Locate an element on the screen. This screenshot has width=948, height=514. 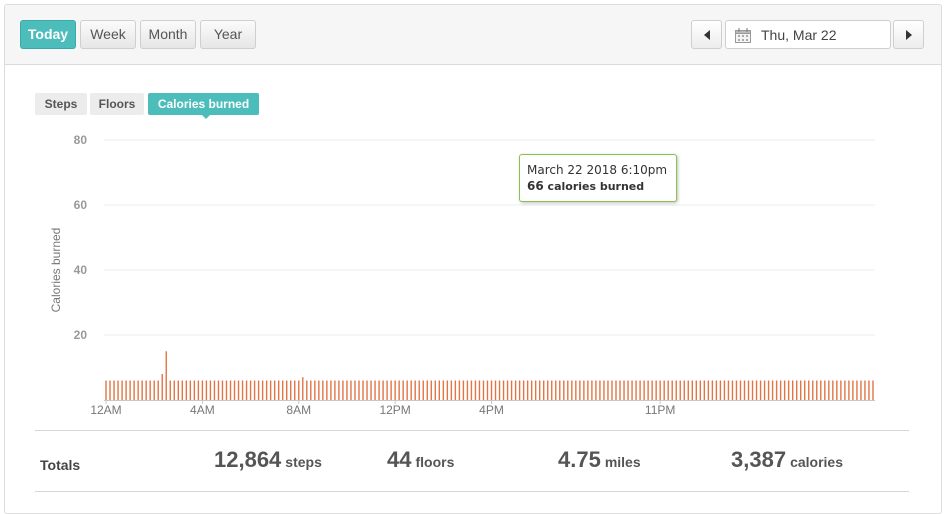
total-steps-unit: steps is located at coordinates (303, 462).